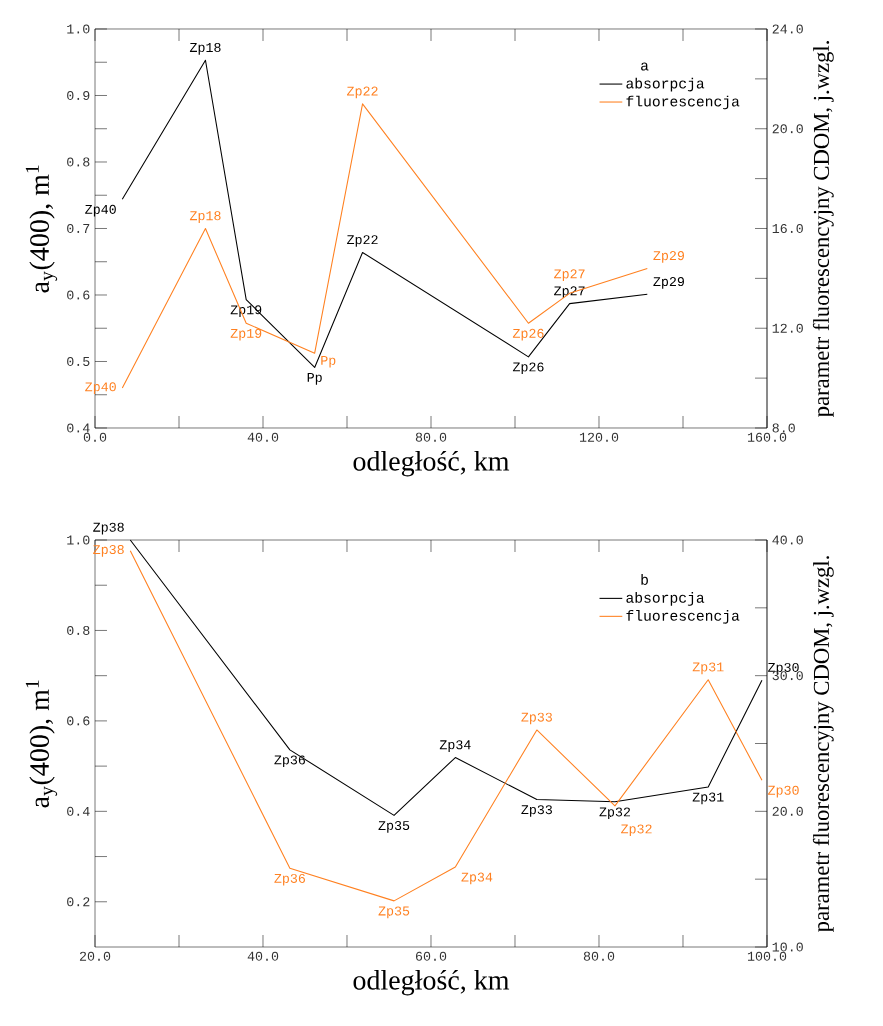  What do you see at coordinates (431, 956) in the screenshot?
I see `x-tick-label: 60.0` at bounding box center [431, 956].